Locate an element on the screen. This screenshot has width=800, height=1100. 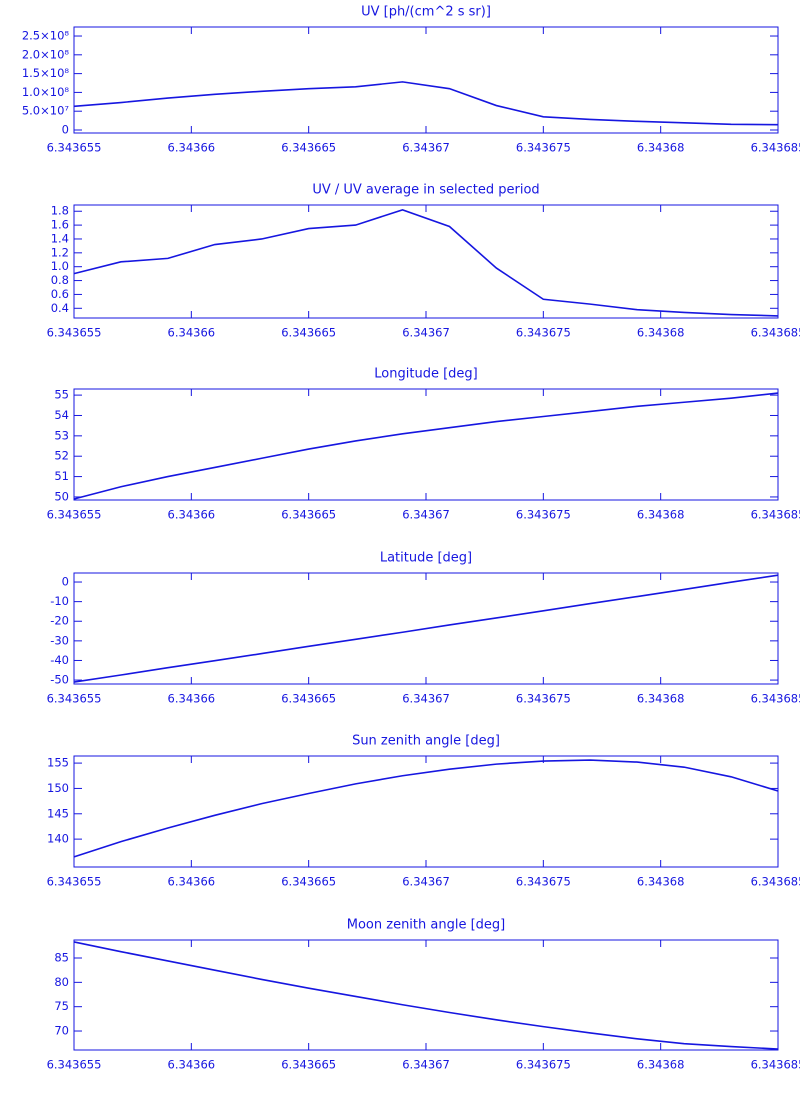
y-tick-label: 50 is located at coordinates (61, 496).